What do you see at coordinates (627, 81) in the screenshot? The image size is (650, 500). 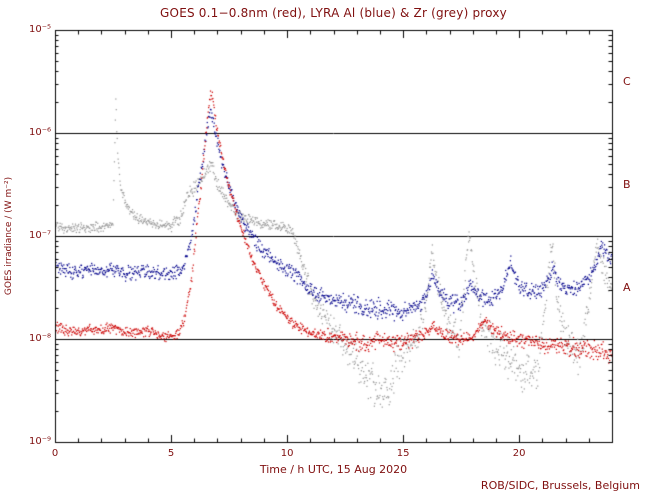 I see `flare-class-label-c: C` at bounding box center [627, 81].